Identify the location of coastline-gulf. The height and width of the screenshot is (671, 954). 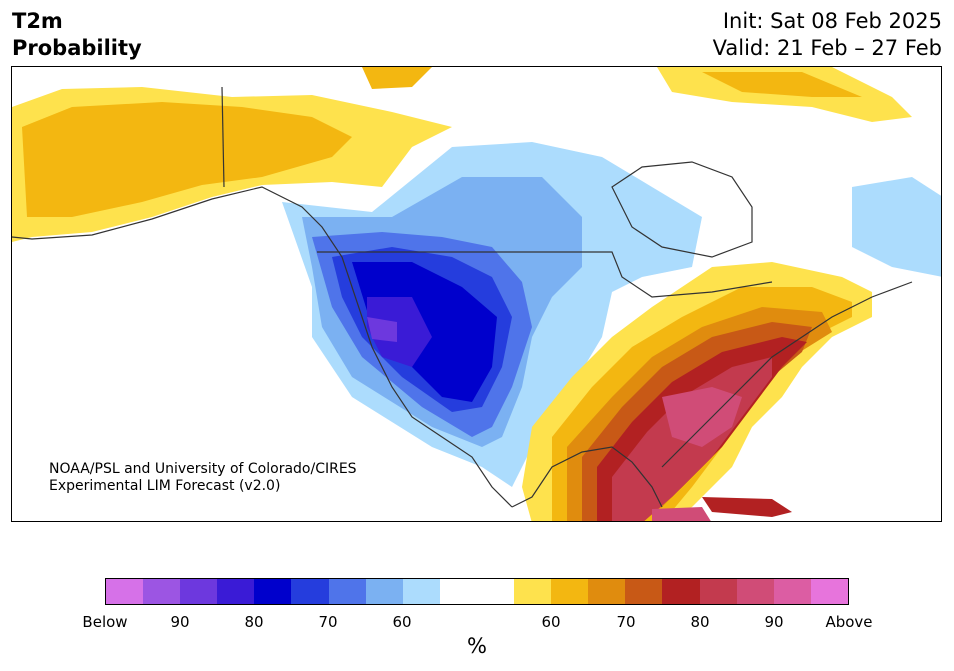
(587, 477).